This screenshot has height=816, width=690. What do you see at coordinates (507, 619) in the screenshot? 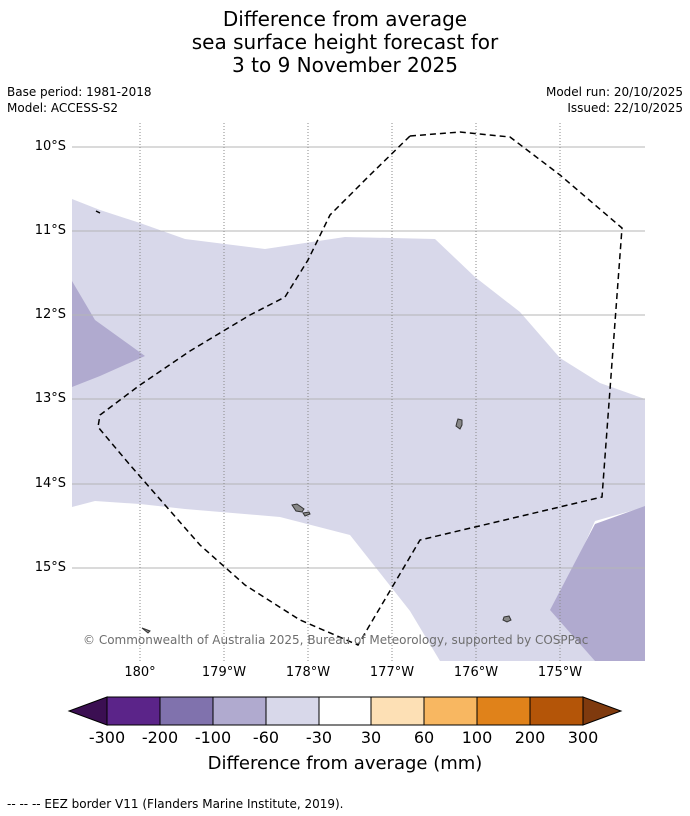
I see `island-southeast` at bounding box center [507, 619].